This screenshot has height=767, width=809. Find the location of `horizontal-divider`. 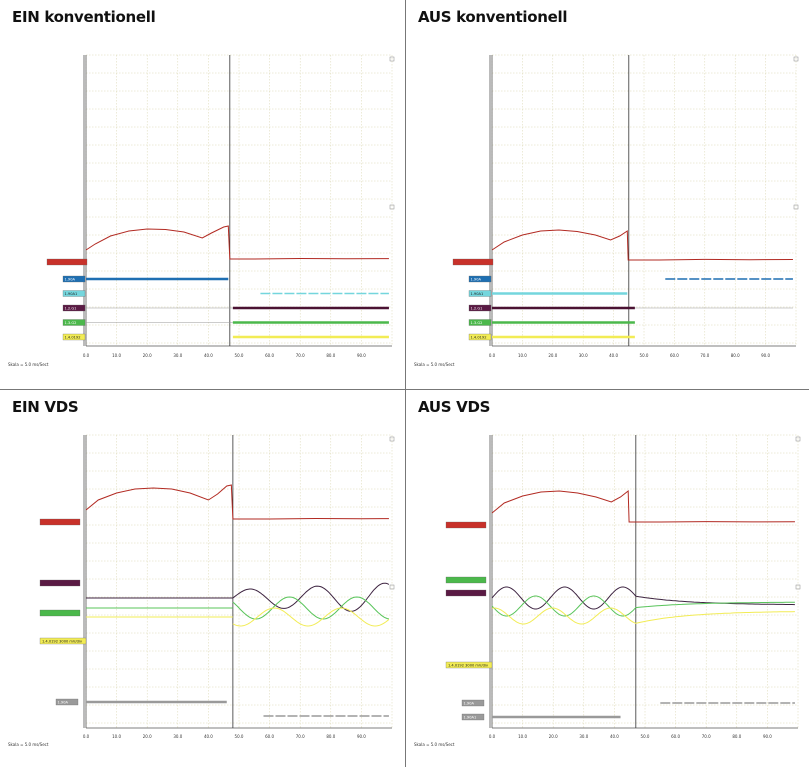

horizontal-divider is located at coordinates (404, 389).